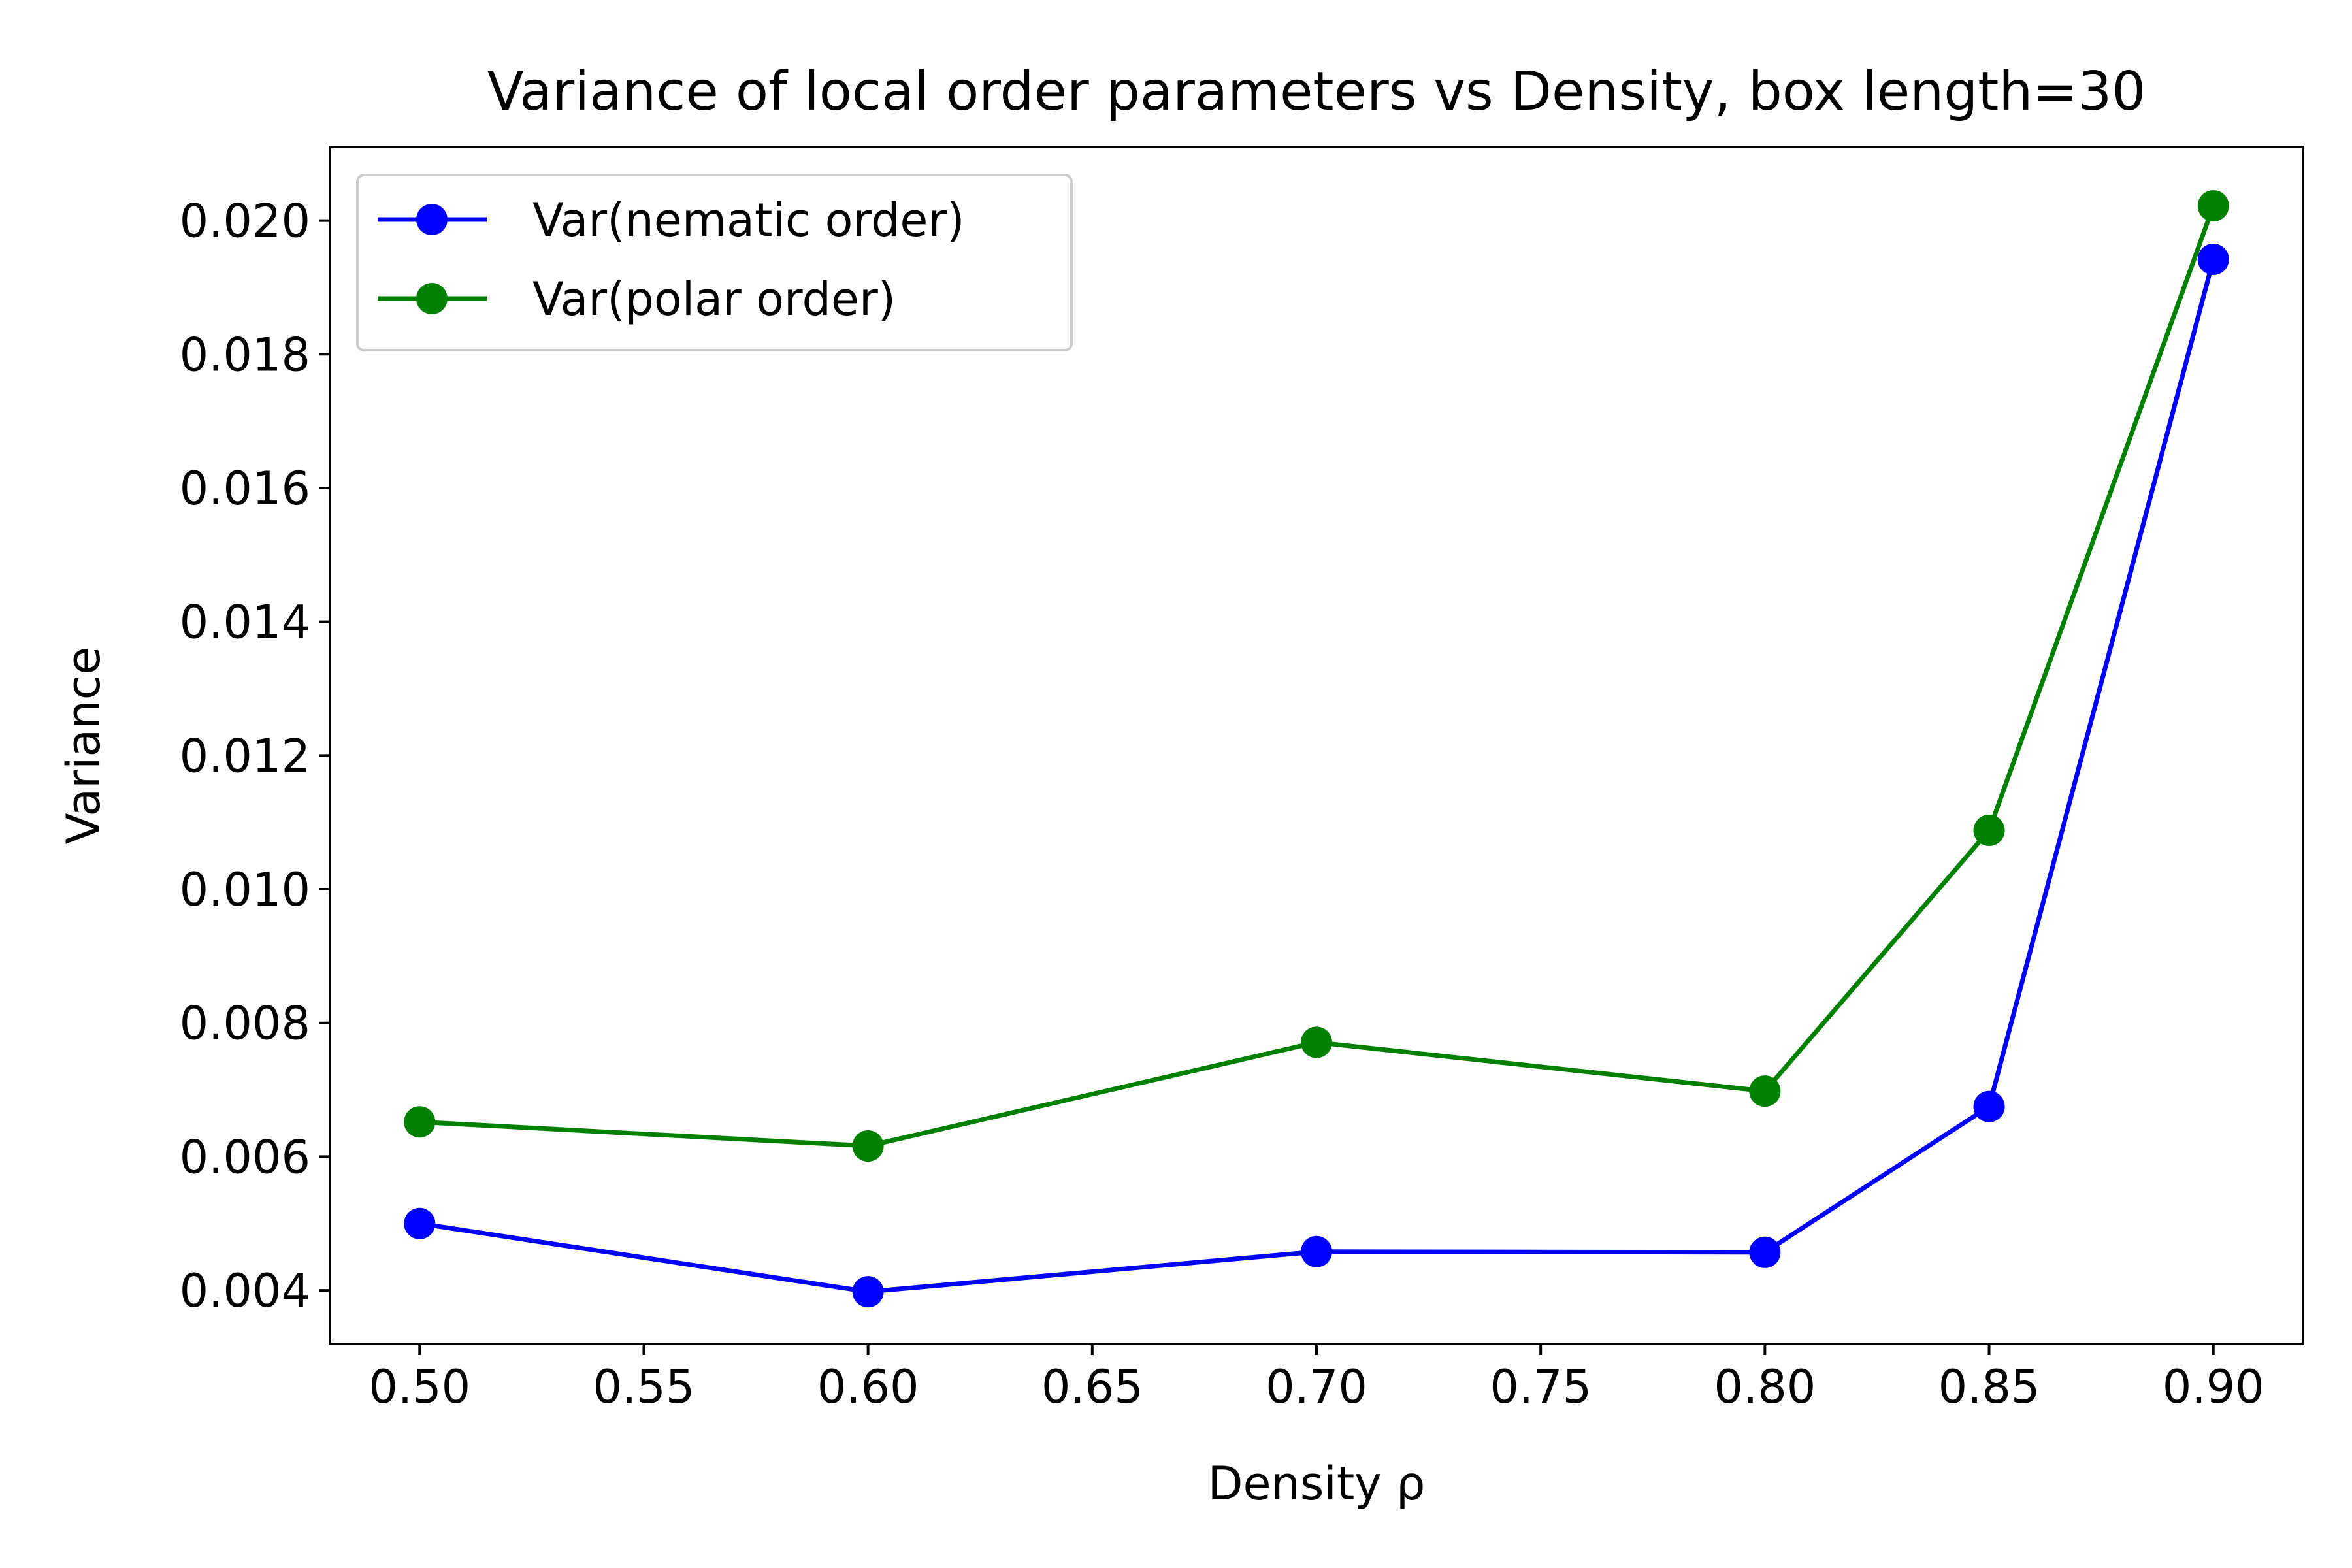 The image size is (2352, 1568). What do you see at coordinates (714, 299) in the screenshot?
I see `legend-label-2: Var(polar order)` at bounding box center [714, 299].